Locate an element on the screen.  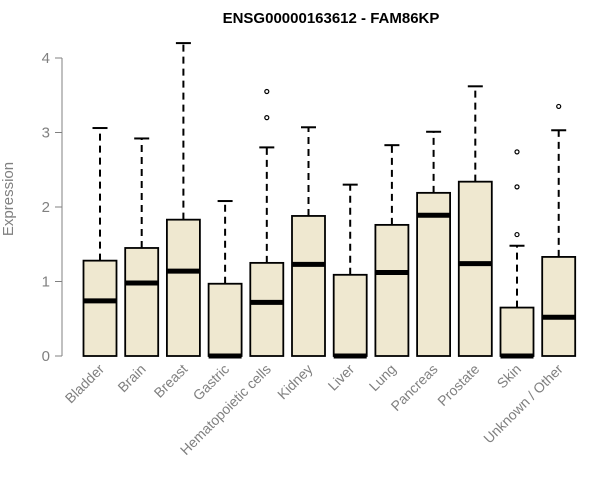
box-breast is located at coordinates (183, 199).